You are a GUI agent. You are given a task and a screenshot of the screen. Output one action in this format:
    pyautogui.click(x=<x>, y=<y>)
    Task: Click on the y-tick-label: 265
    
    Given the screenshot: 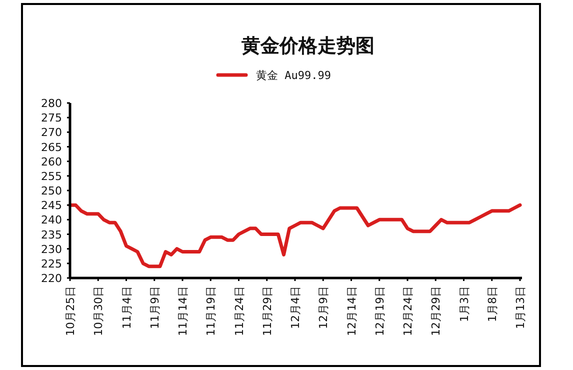 What is the action you would take?
    pyautogui.click(x=51, y=147)
    